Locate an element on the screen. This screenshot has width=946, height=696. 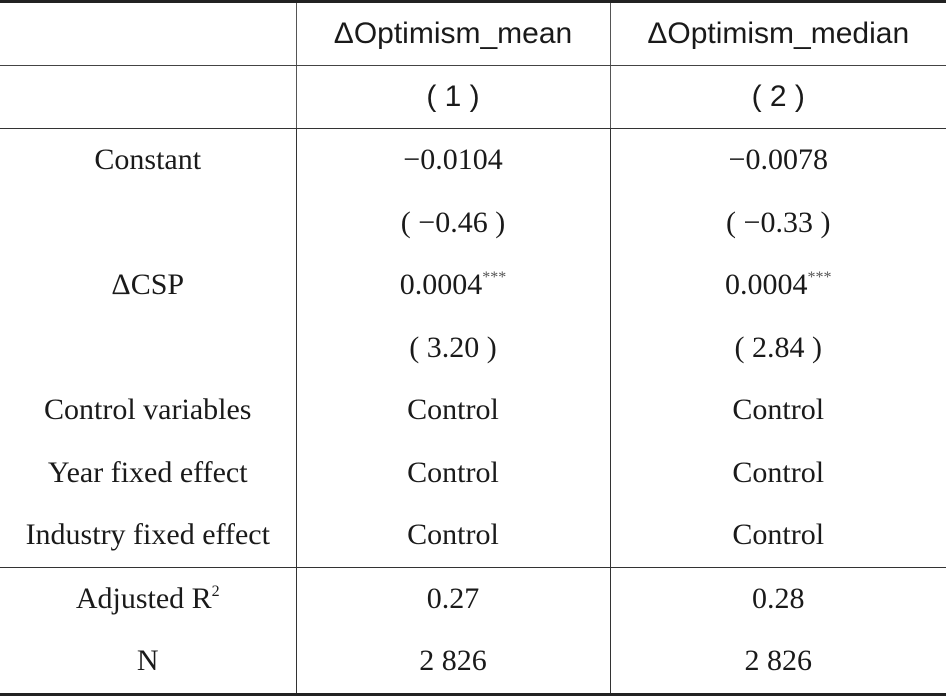
header-row-numbers: ( 1 ) ( 2 ) is located at coordinates (473, 97).